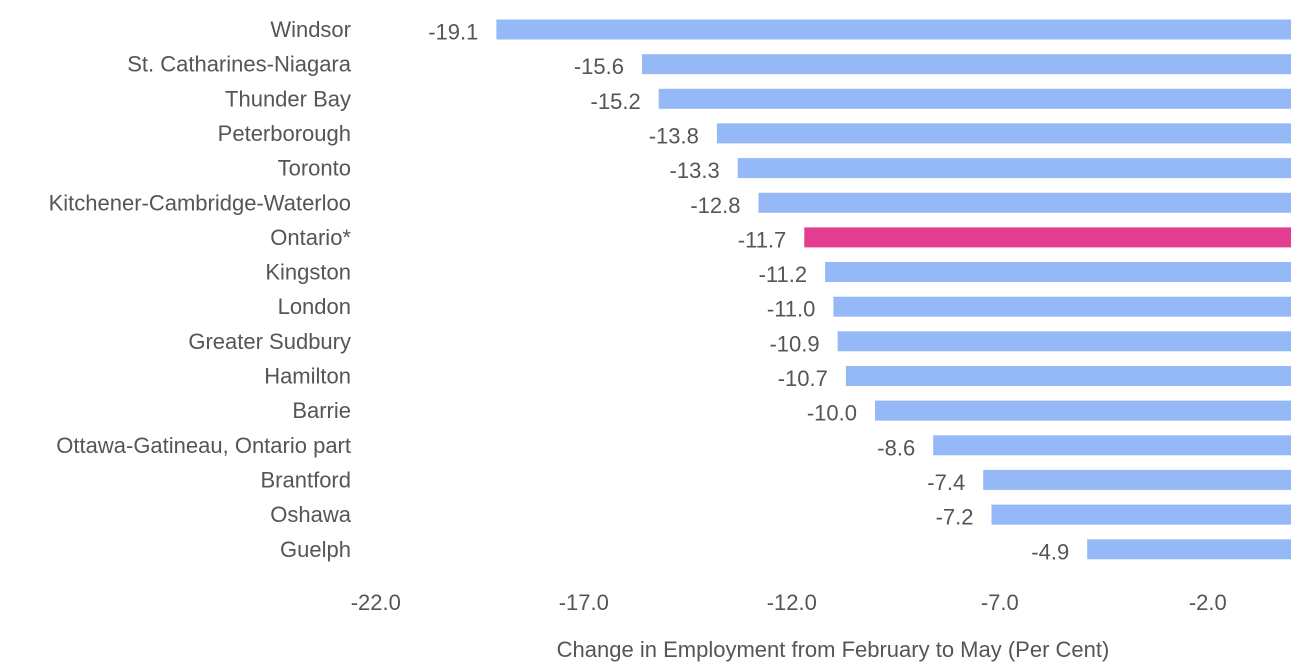 Image resolution: width=1300 pixels, height=668 pixels. I want to click on category-label-peterborough: Peterborough, so click(284, 133).